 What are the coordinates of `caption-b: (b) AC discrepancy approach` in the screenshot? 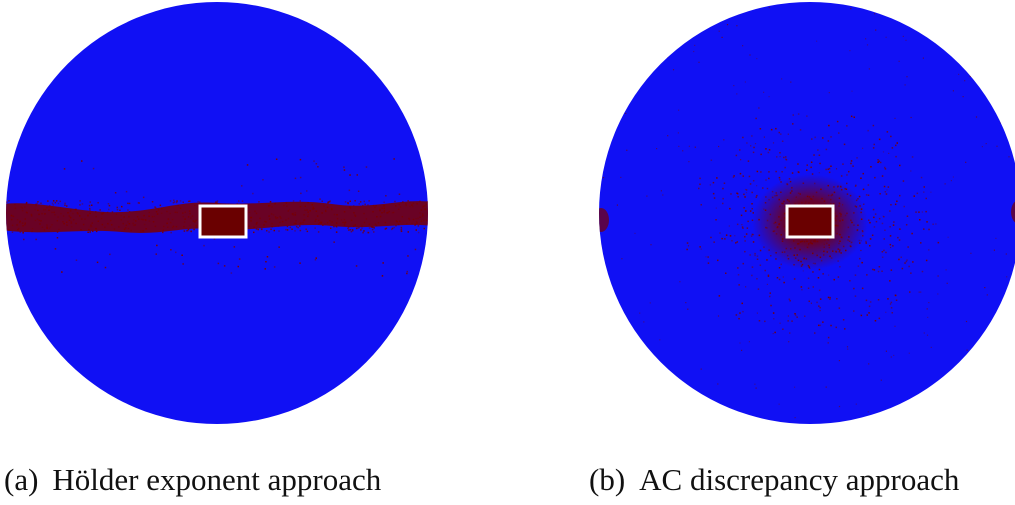 It's located at (774, 480).